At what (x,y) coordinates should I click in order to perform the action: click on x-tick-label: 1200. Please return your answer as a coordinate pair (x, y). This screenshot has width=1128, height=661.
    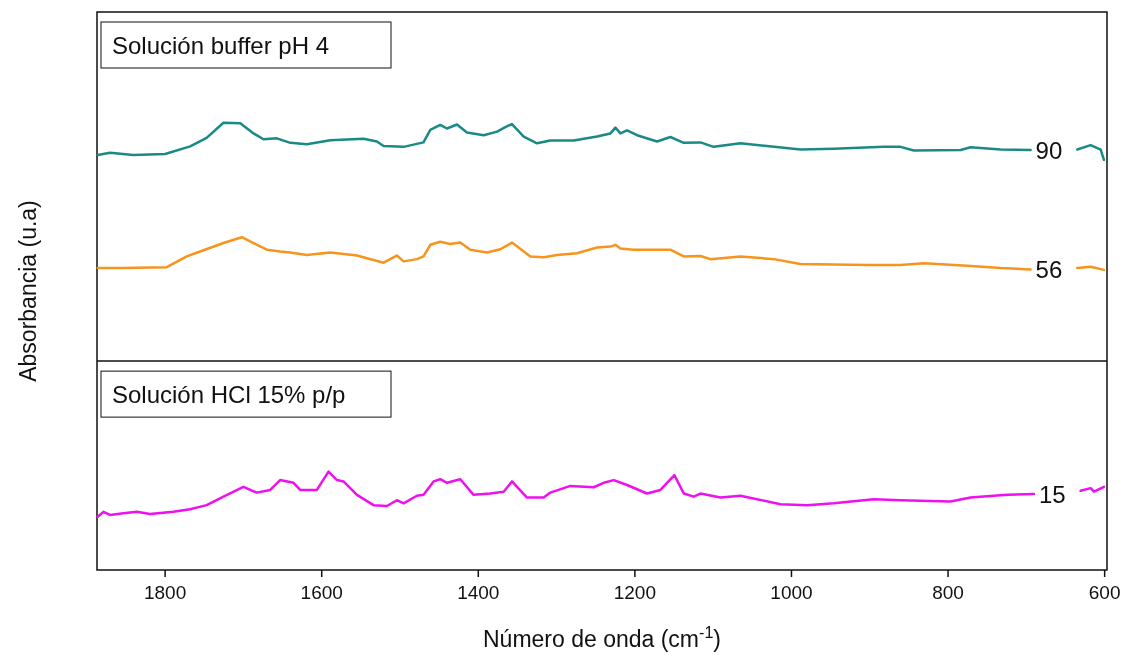
    Looking at the image, I should click on (635, 592).